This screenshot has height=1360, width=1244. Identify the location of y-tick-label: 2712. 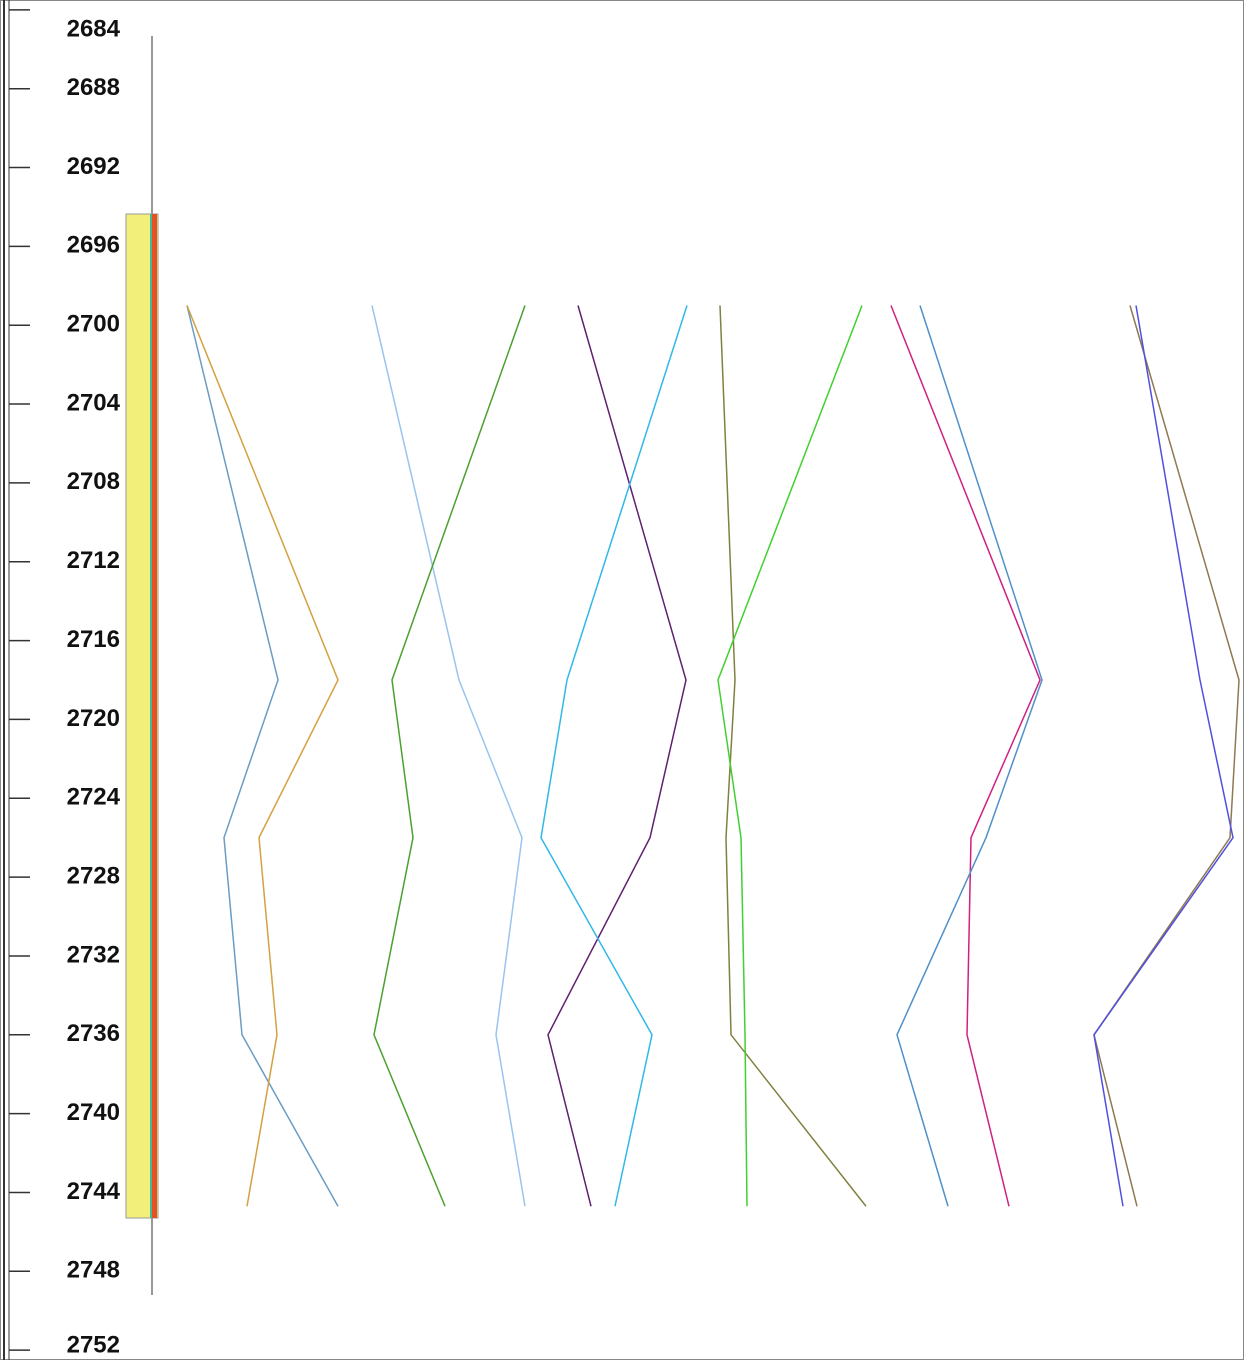
(93, 560).